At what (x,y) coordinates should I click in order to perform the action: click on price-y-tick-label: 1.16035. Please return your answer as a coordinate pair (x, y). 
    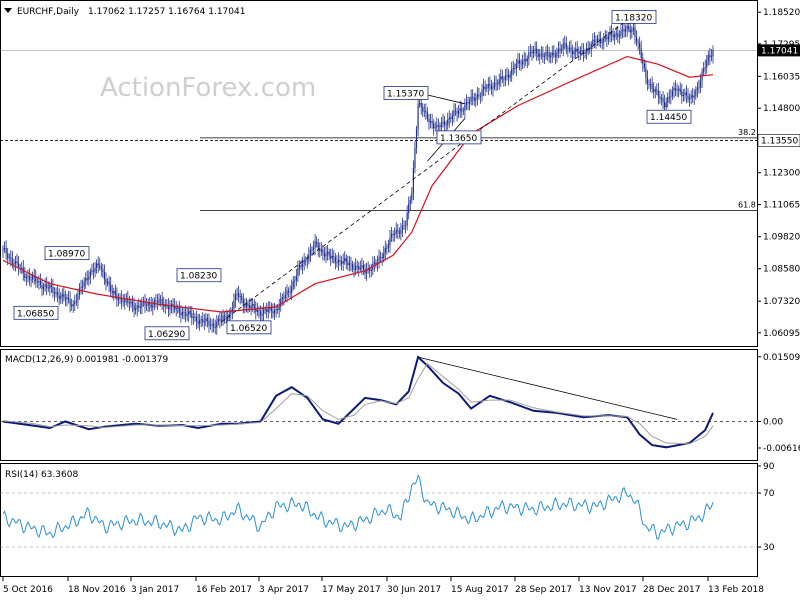
    Looking at the image, I should click on (781, 77).